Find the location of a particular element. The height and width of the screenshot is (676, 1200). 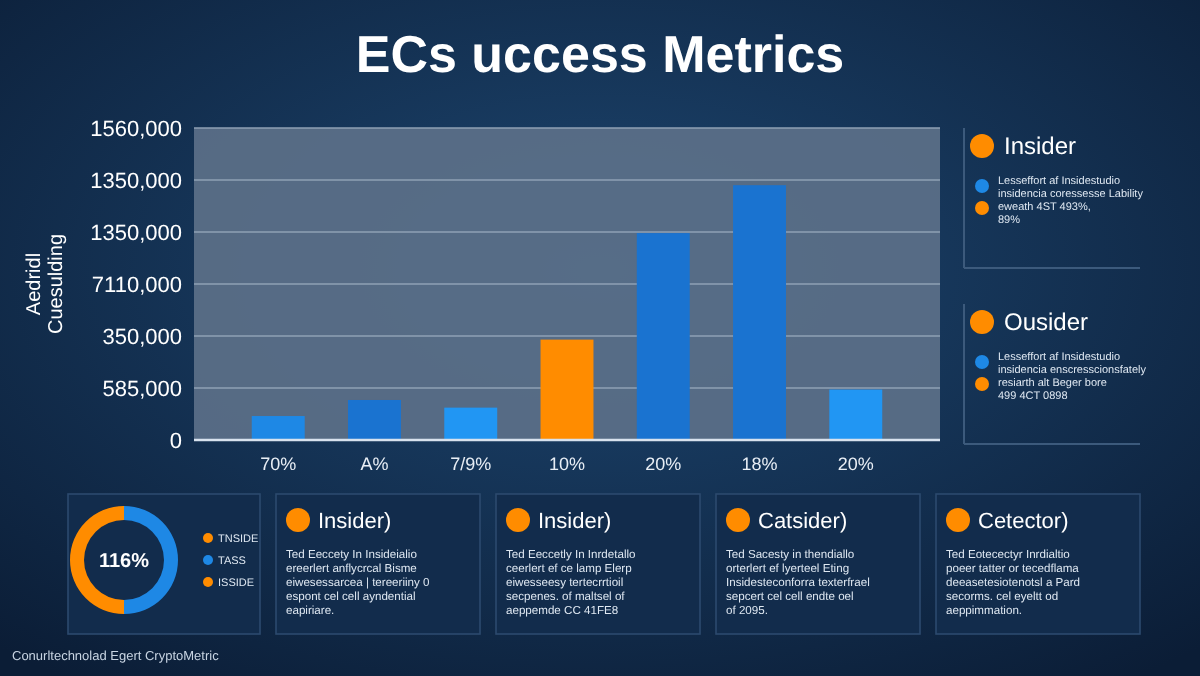

text: 0 is located at coordinates (175, 441).